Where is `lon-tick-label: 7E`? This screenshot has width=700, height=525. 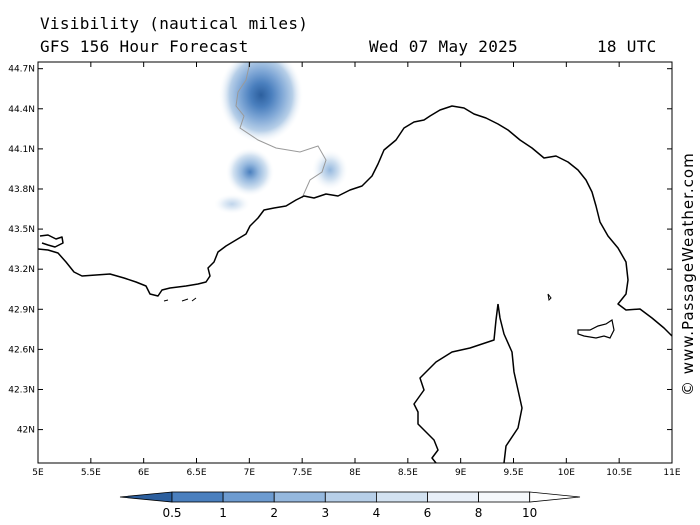 lon-tick-label: 7E is located at coordinates (250, 473).